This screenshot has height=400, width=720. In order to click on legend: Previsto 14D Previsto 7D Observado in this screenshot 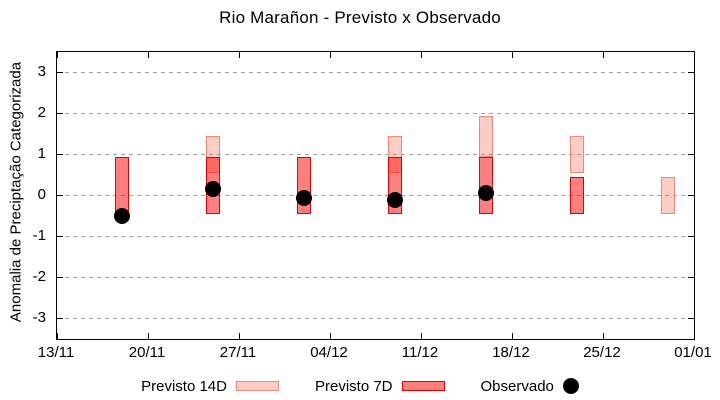, I will do `click(360, 386)`.